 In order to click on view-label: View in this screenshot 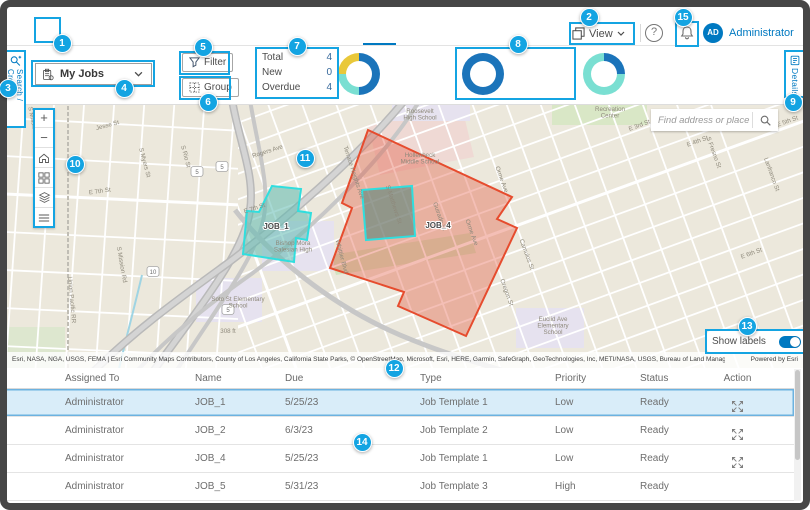, I will do `click(601, 33)`.